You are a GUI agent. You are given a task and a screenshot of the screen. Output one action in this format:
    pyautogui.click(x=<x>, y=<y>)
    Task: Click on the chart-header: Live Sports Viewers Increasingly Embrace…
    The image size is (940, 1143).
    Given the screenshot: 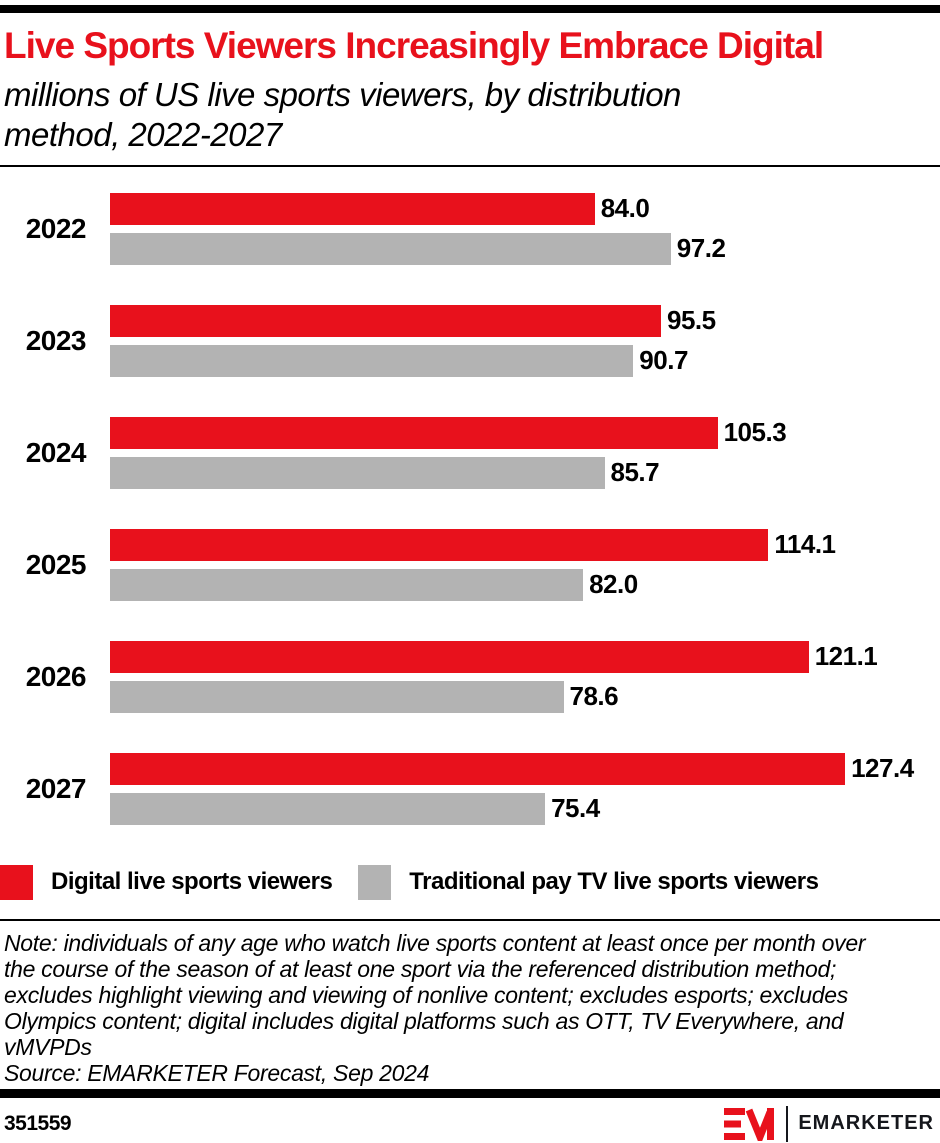 What is the action you would take?
    pyautogui.click(x=470, y=84)
    